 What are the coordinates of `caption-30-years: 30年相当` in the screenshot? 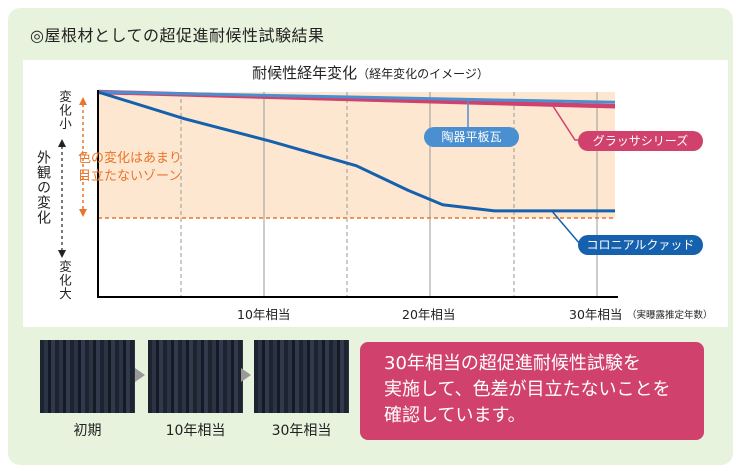 It's located at (301, 431).